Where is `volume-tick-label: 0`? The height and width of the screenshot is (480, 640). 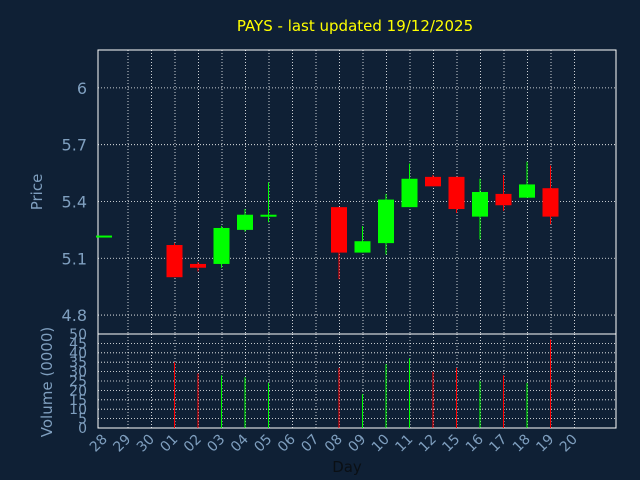 volume-tick-label: 0 is located at coordinates (82, 429).